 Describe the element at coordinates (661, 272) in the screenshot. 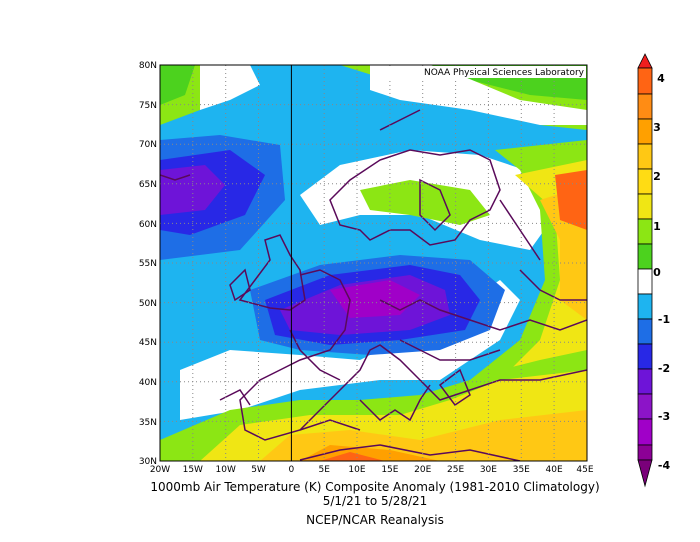

I see `colorbar-labels: 4 3 2 1 0 -1 -2 -3 -4` at that location.